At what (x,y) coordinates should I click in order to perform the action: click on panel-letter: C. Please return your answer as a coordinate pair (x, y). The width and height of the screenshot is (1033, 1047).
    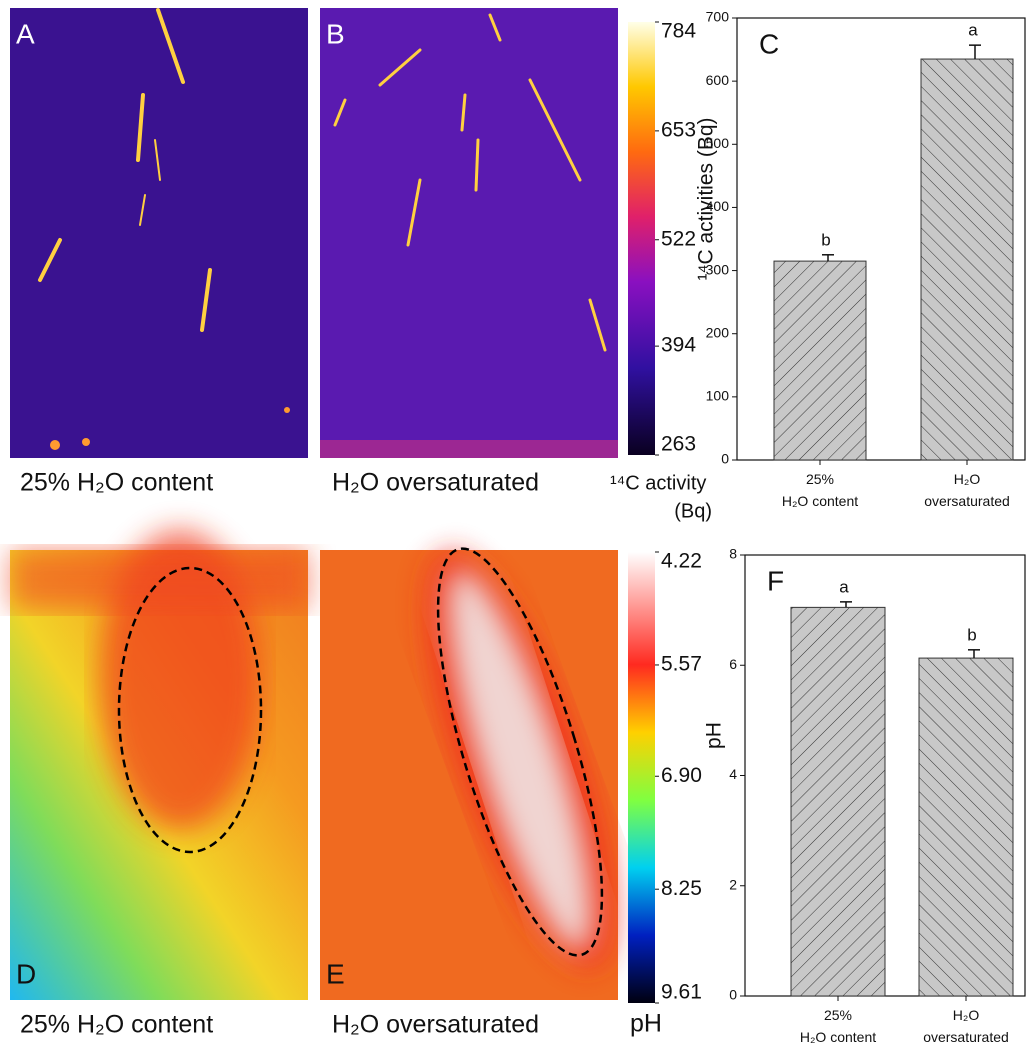
    Looking at the image, I should click on (769, 43).